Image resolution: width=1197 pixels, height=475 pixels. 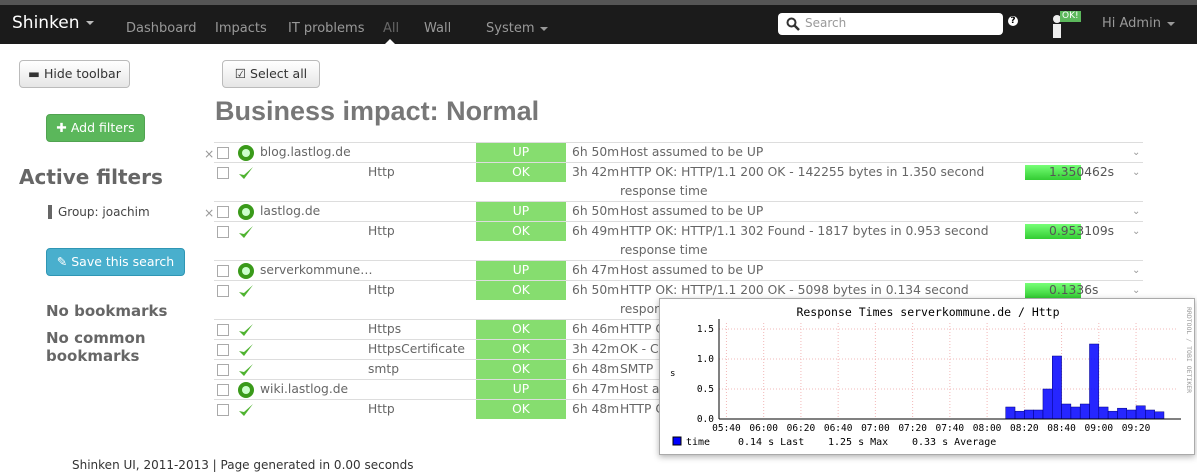 I want to click on active-arrow, so click(x=390, y=41).